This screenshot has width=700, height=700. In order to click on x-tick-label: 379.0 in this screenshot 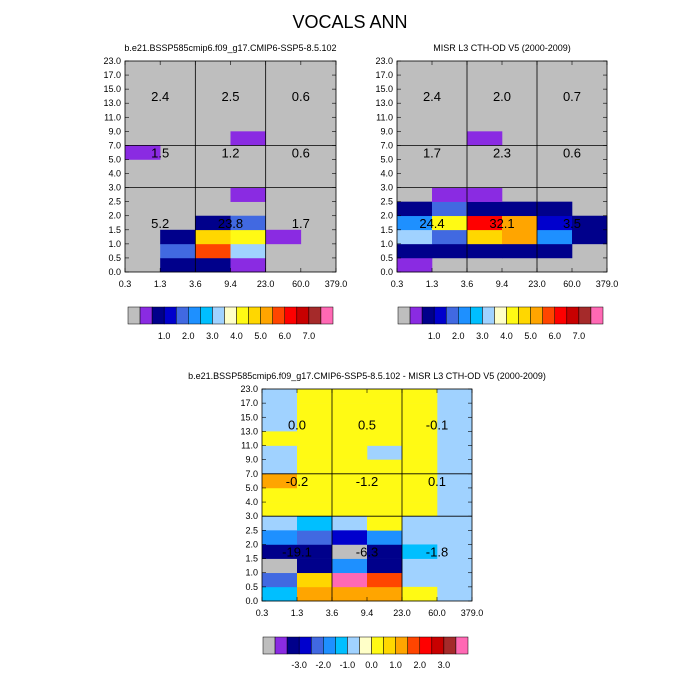, I will do `click(607, 284)`.